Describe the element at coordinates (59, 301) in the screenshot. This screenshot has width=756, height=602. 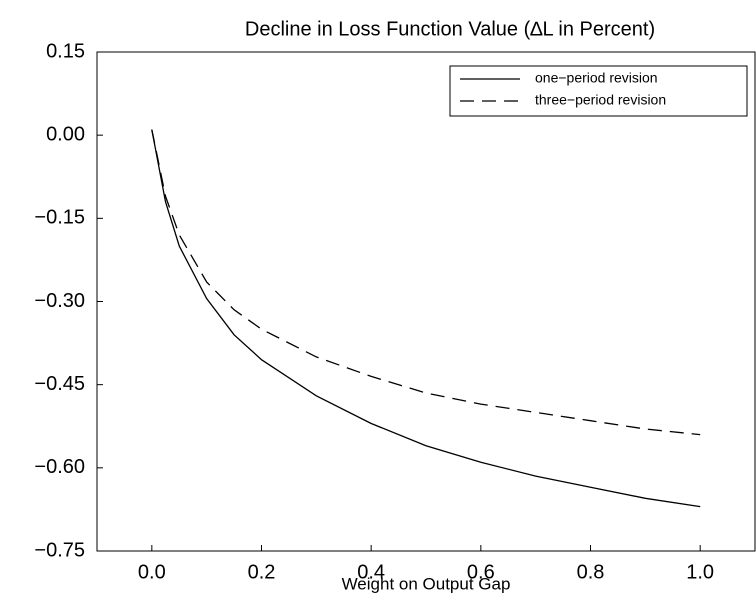
I see `y-tick-label: −0.30` at that location.